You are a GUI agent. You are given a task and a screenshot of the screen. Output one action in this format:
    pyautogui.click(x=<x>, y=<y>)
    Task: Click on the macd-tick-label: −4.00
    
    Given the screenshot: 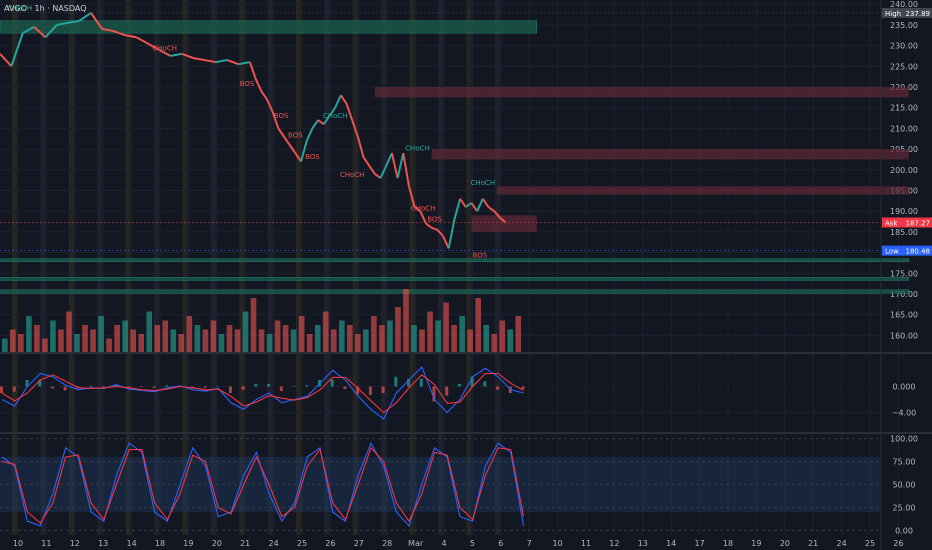 What is the action you would take?
    pyautogui.click(x=904, y=413)
    